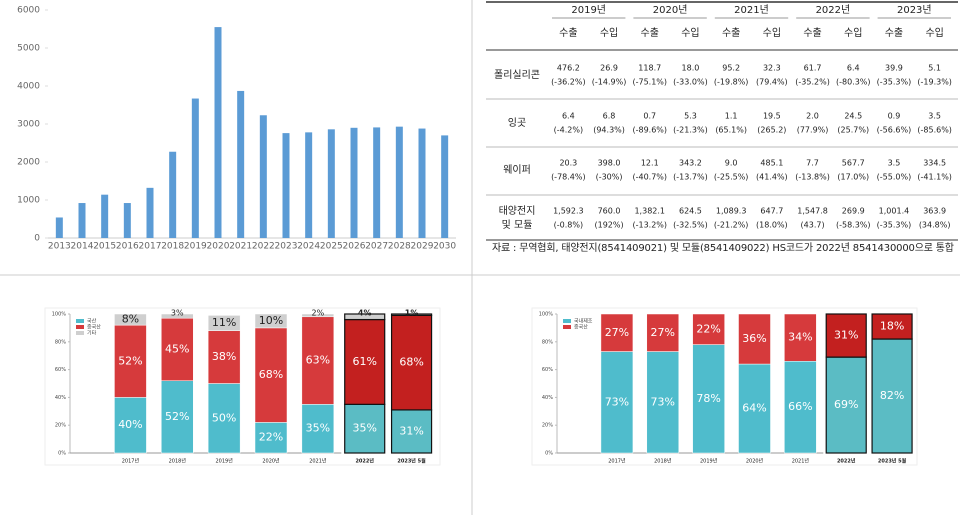 This screenshot has height=515, width=960. What do you see at coordinates (354, 247) in the screenshot?
I see `x-tick-label: 2026` at bounding box center [354, 247].